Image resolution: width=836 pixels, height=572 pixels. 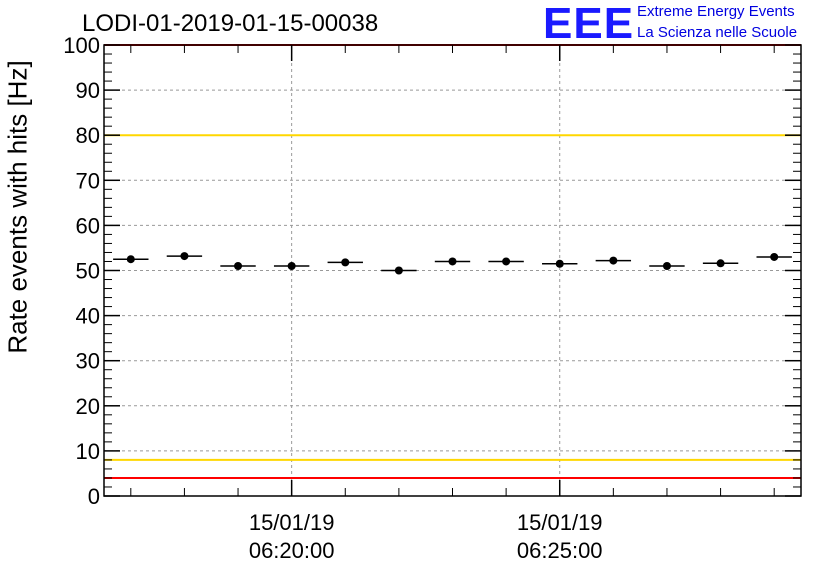 I want to click on y-tick-label: 30, so click(x=88, y=361).